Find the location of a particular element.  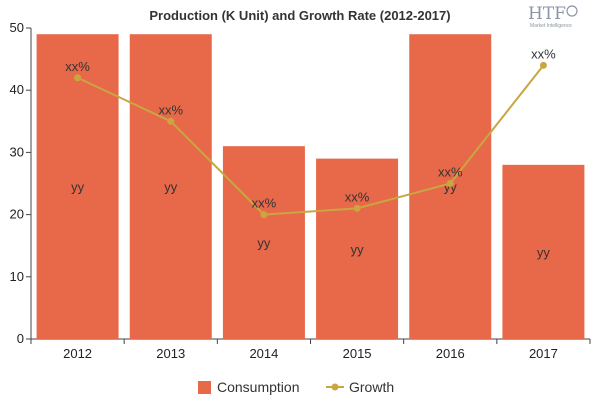

legend-consumption-swatch is located at coordinates (204, 387).